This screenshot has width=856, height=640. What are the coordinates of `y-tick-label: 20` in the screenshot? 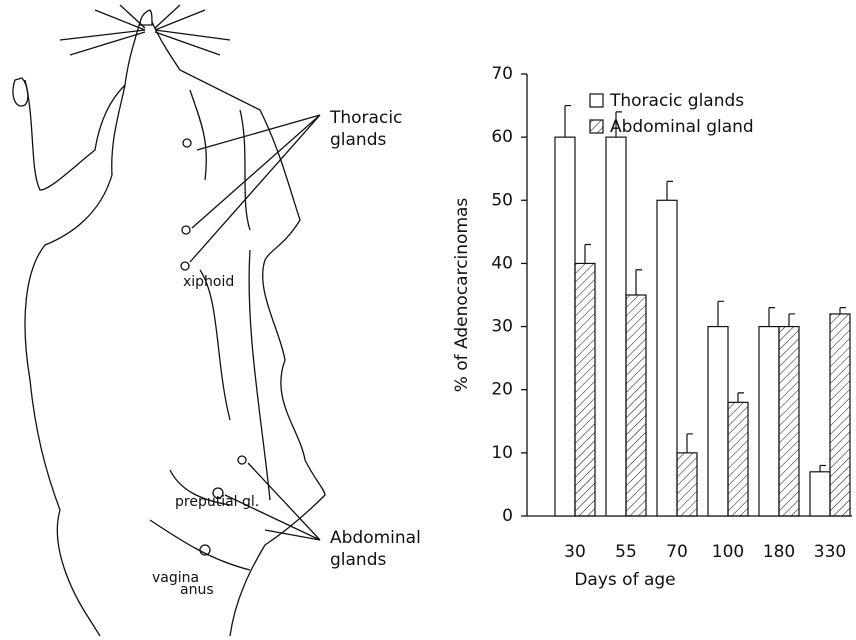 It's located at (502, 390).